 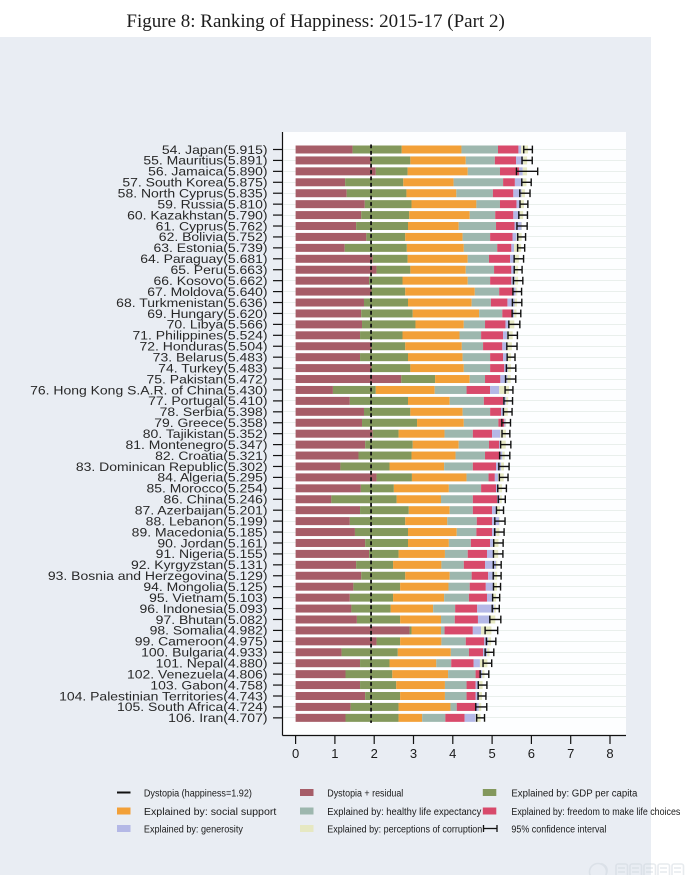 I want to click on svg-text:Explained by: healthy life exp: Explained by: healthy life expectancy, so click(x=404, y=812).